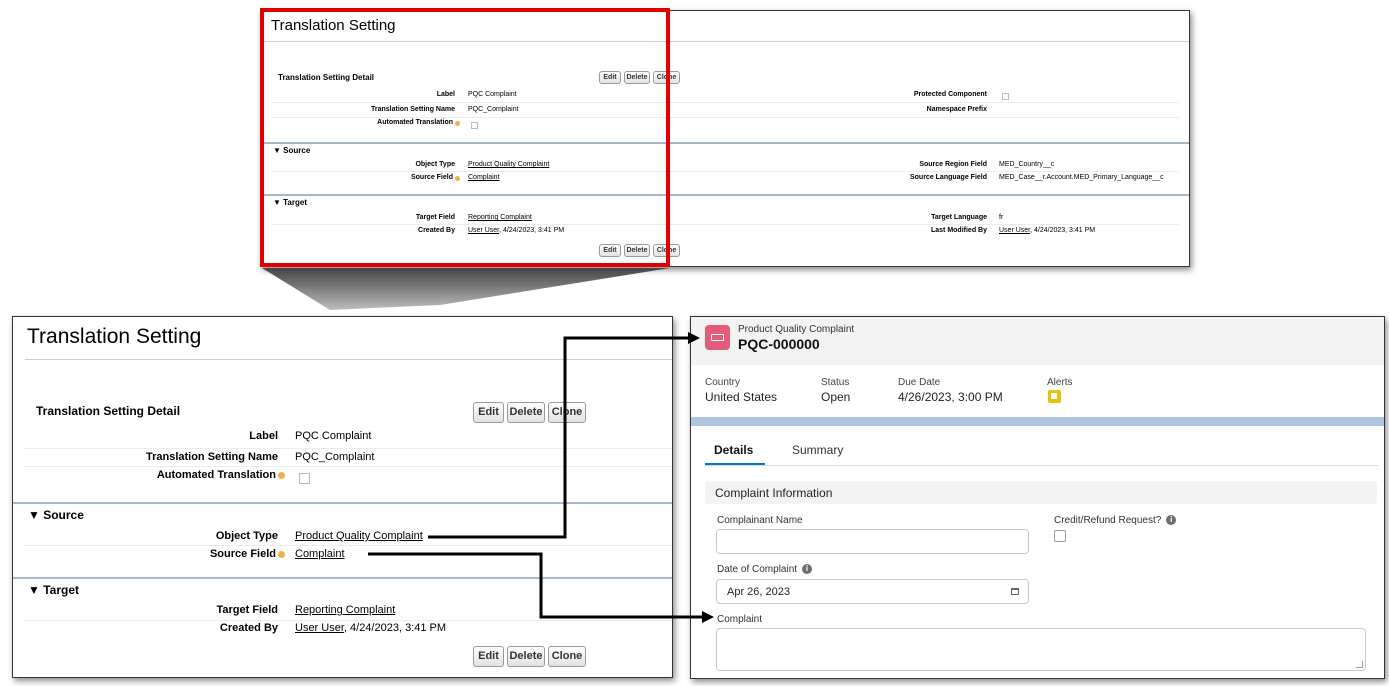 This screenshot has width=1389, height=686. I want to click on source-section-title-zoomed: ▼ Source, so click(56, 515).